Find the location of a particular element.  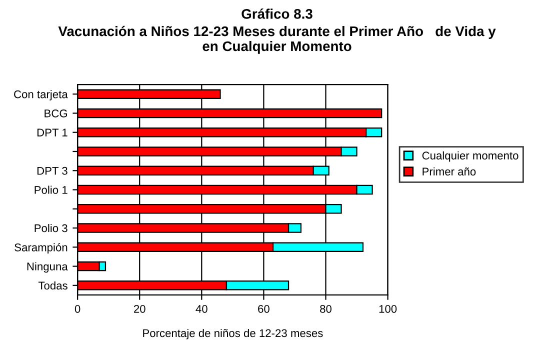

y-tick-label: Ninguna is located at coordinates (47, 267).